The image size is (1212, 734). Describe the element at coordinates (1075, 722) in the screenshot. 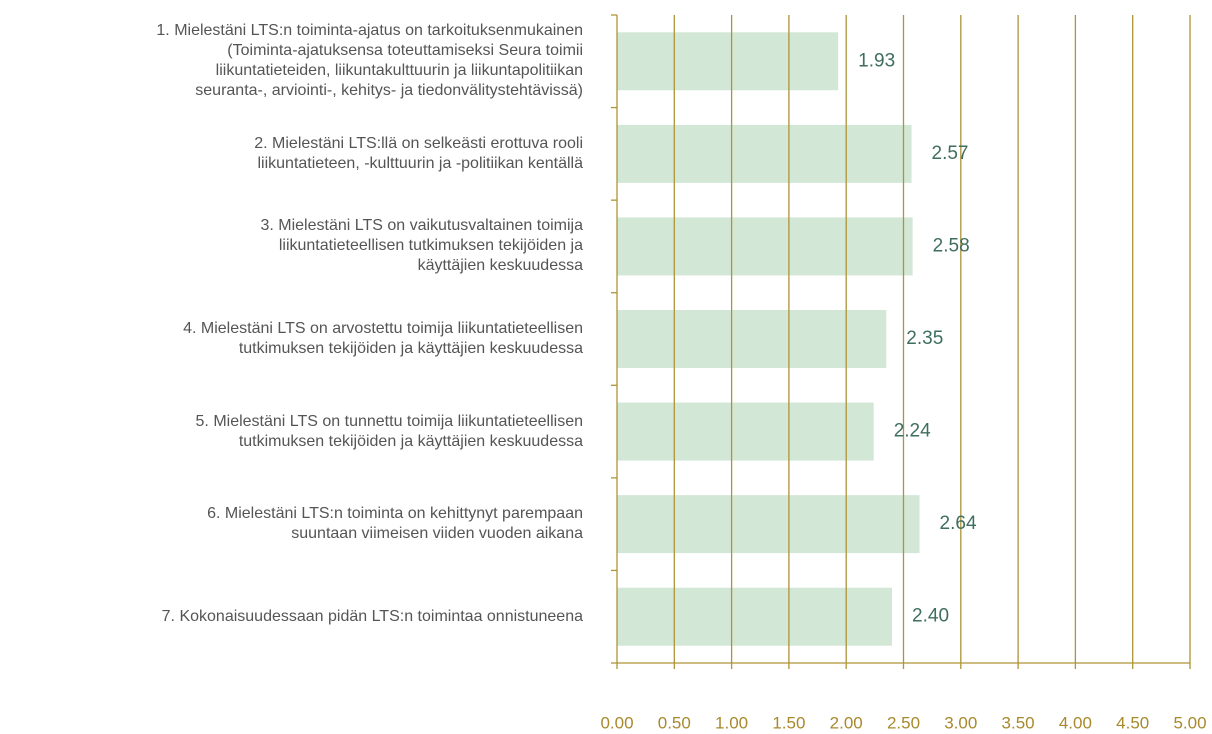

I see `x-tick-label: 4.00` at that location.